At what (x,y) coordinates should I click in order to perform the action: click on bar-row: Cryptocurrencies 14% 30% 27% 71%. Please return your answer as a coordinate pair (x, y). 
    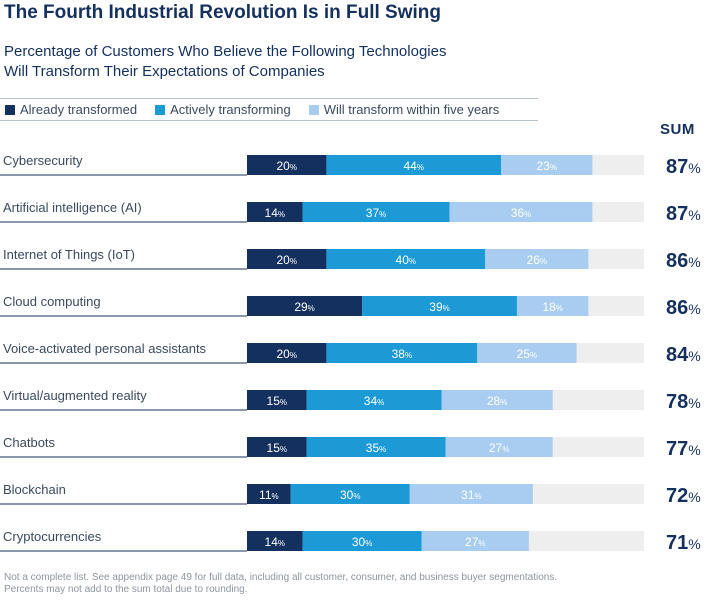
    Looking at the image, I should click on (350, 541).